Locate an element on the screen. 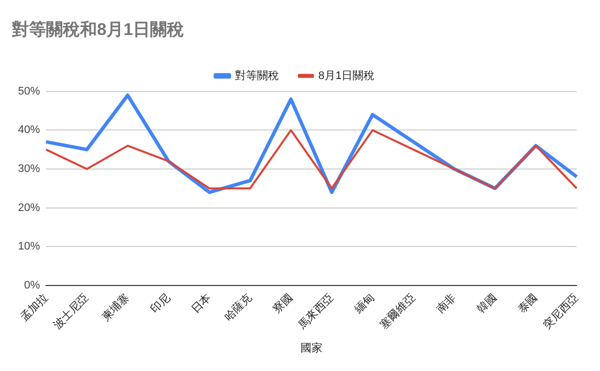 Image resolution: width=600 pixels, height=371 pixels. legend-label: 對等關稅 is located at coordinates (256, 75).